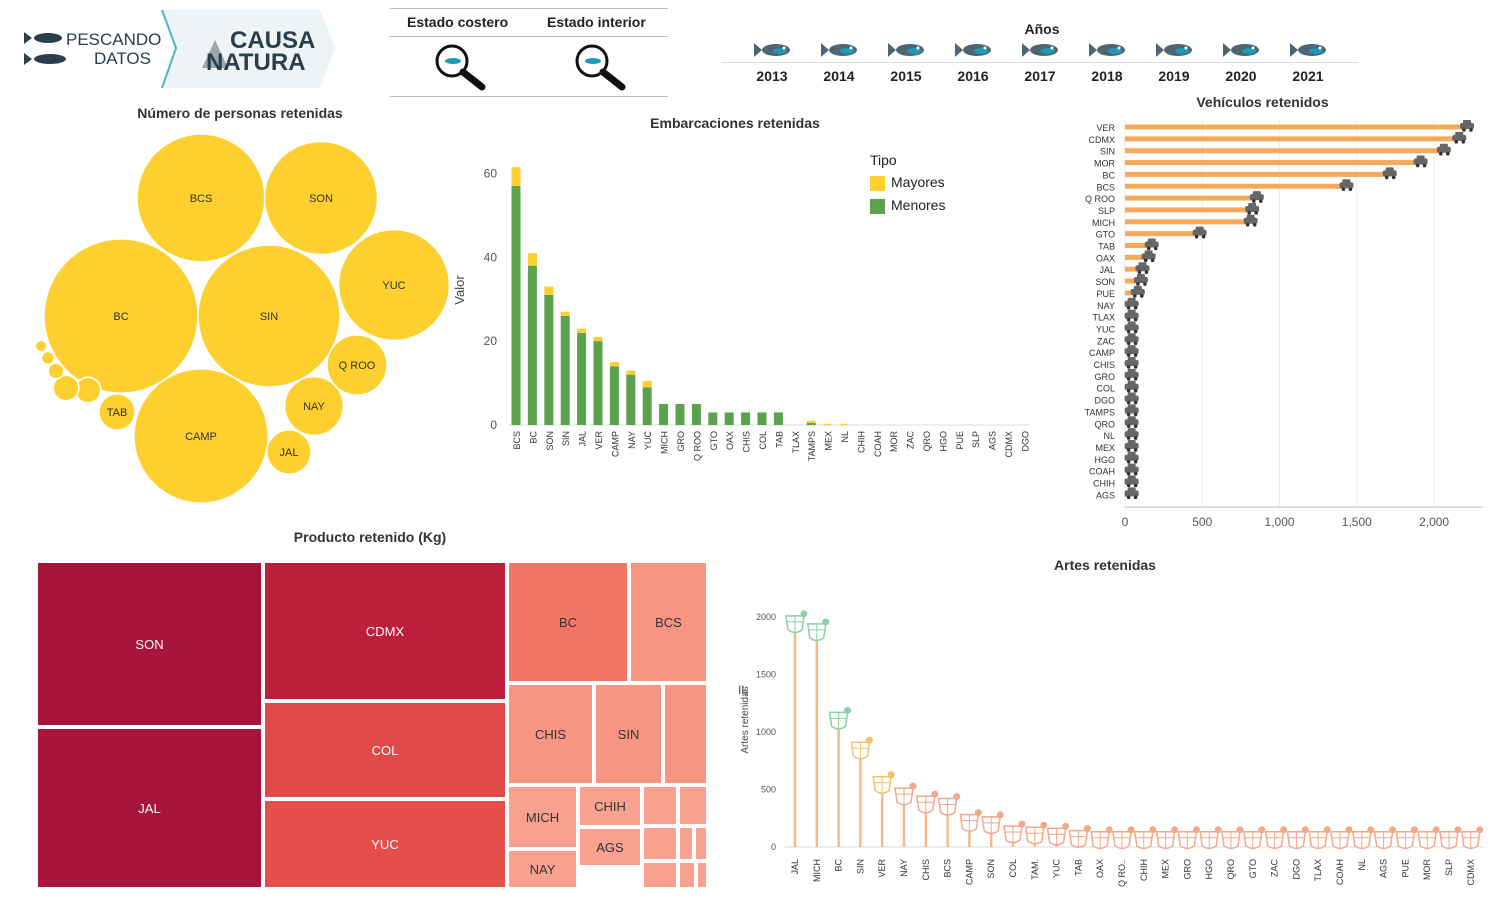 Image resolution: width=1500 pixels, height=916 pixels. Describe the element at coordinates (393, 285) in the screenshot. I see `bubble-yuc` at that location.